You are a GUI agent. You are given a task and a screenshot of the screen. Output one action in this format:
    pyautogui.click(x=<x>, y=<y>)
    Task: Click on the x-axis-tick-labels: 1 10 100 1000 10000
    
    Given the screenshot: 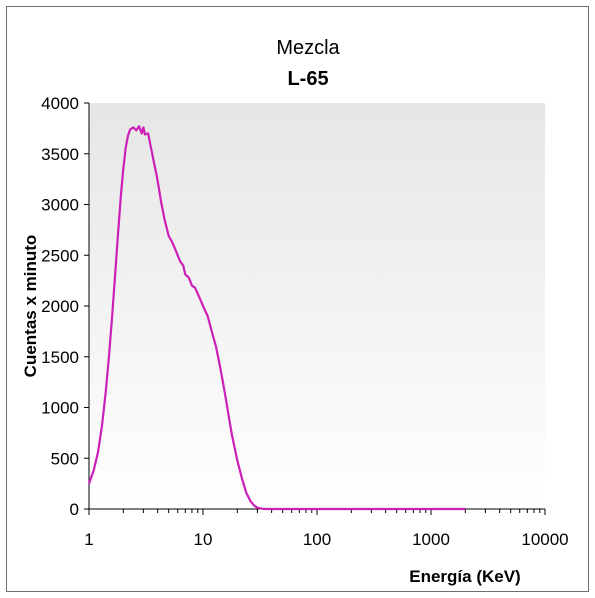 What is the action you would take?
    pyautogui.click(x=326, y=539)
    